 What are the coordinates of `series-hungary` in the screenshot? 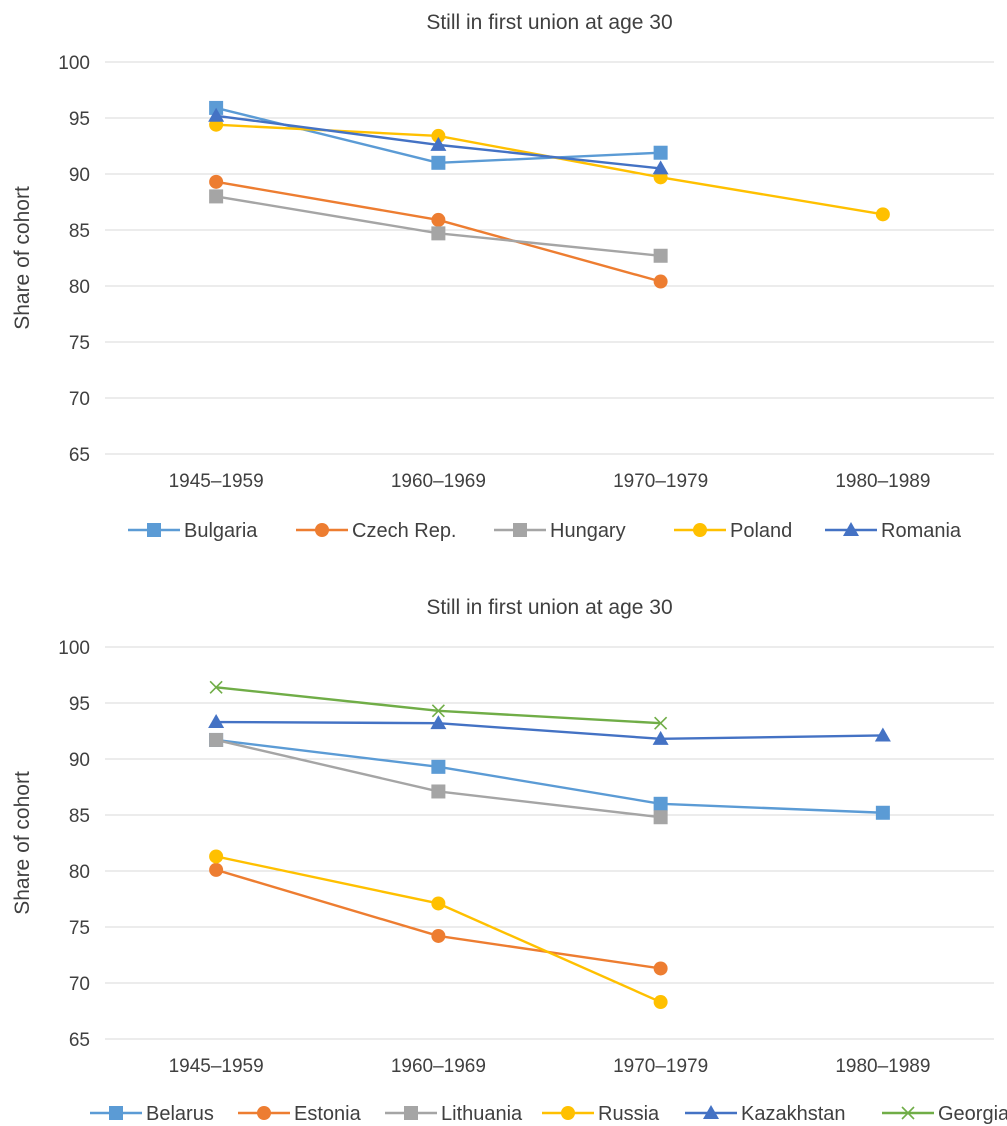 It's located at (438, 226).